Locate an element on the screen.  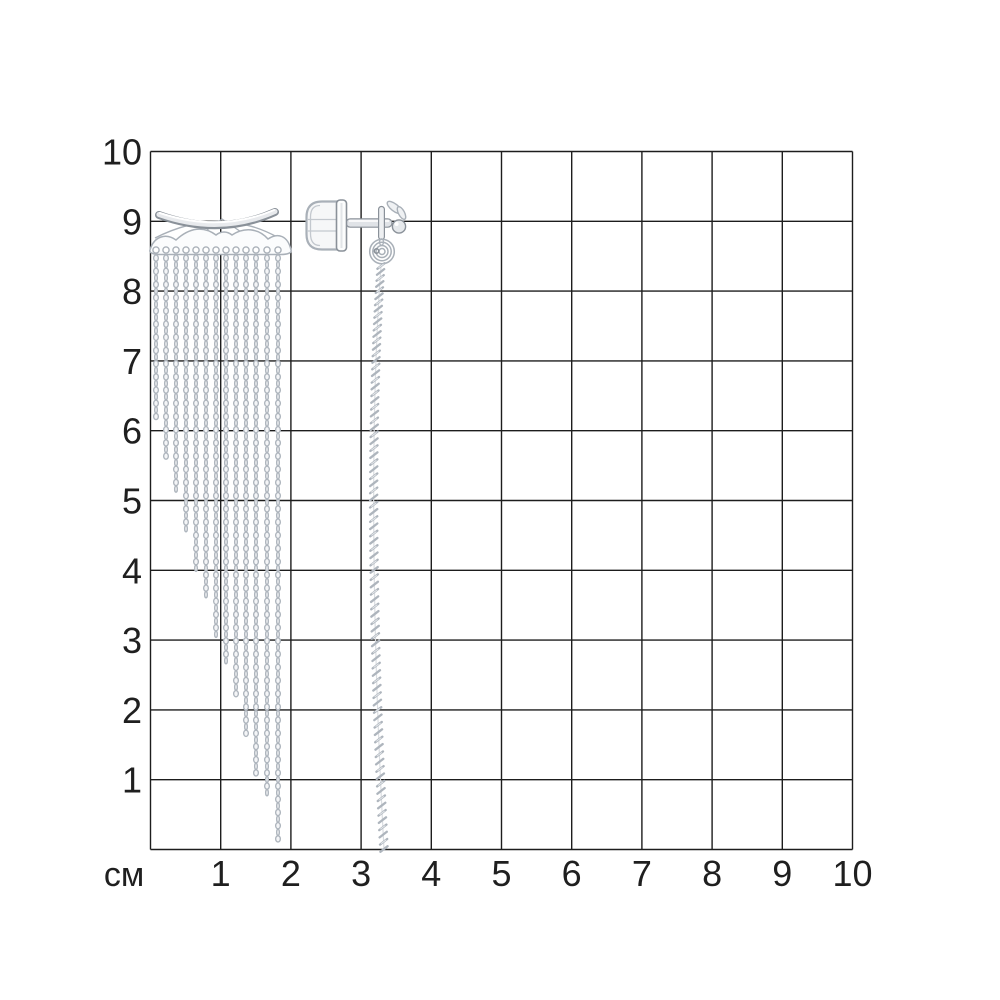
x-axis-label: 5 is located at coordinates (501, 873).